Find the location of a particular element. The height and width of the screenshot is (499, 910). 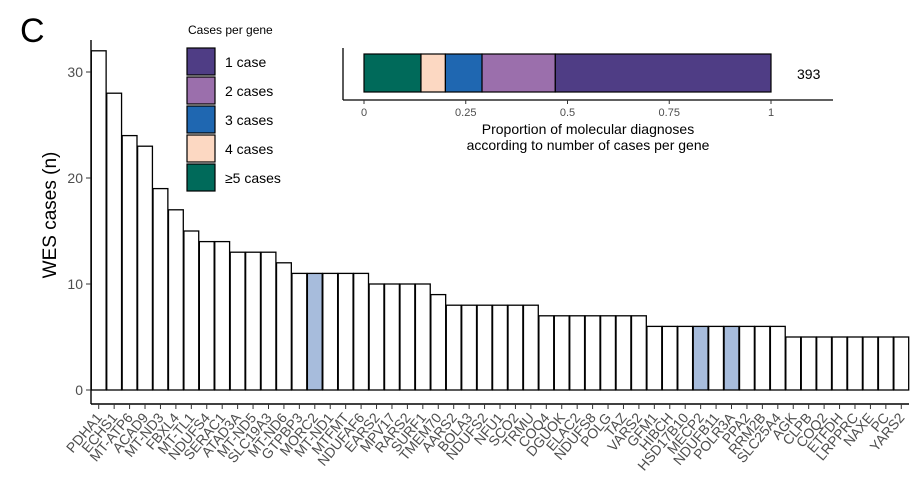

bar-naxe is located at coordinates (870, 363).